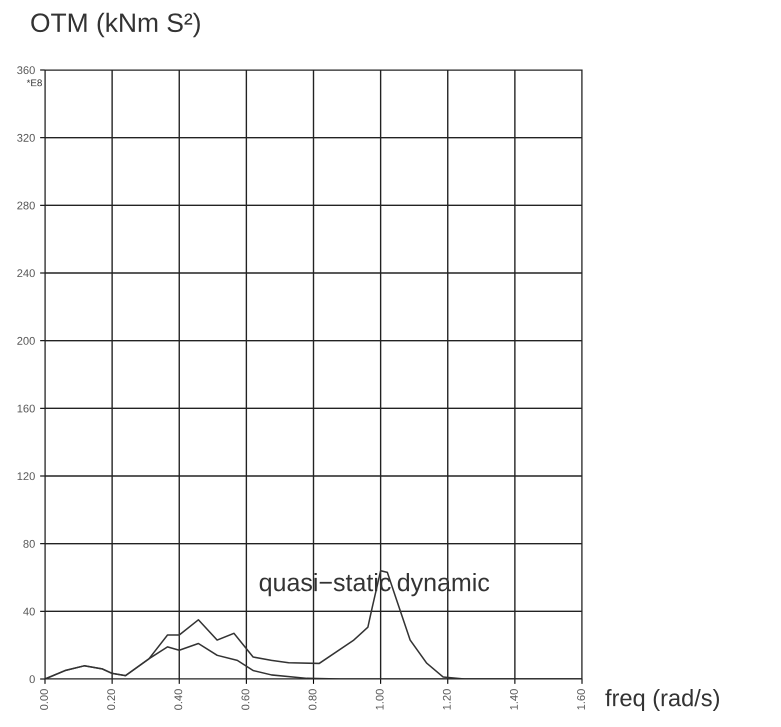 This screenshot has height=727, width=781. What do you see at coordinates (26, 476) in the screenshot?
I see `y-tick-label: 120` at bounding box center [26, 476].